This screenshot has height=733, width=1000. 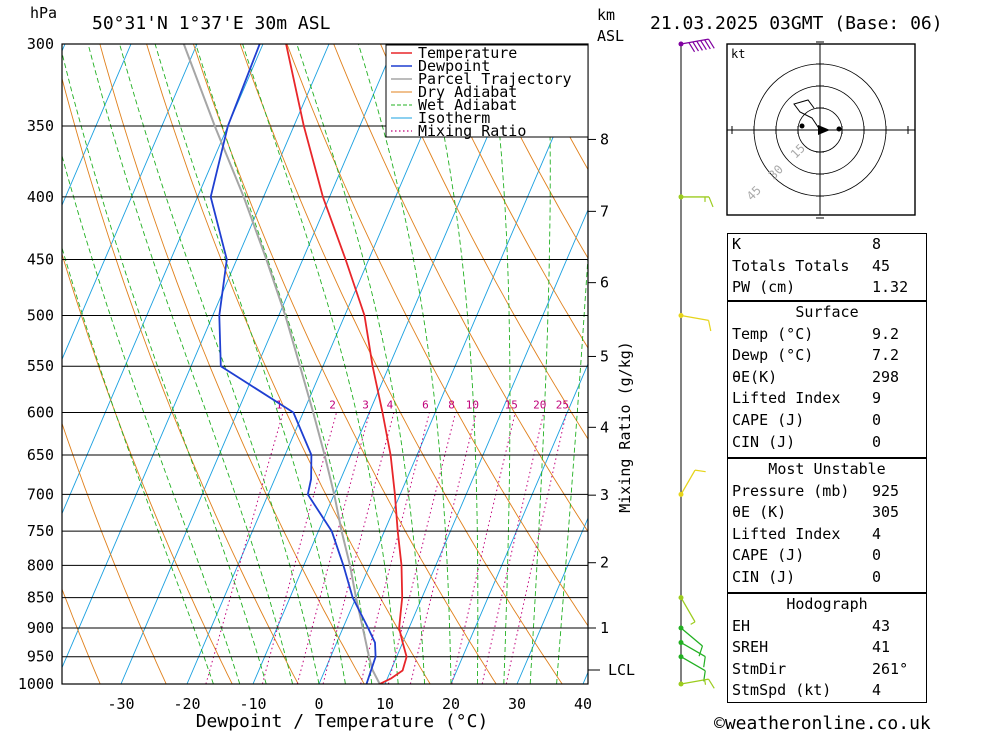 What do you see at coordinates (827, 556) in the screenshot?
I see `mu-cape-row: CAPE (J) 0` at bounding box center [827, 556].